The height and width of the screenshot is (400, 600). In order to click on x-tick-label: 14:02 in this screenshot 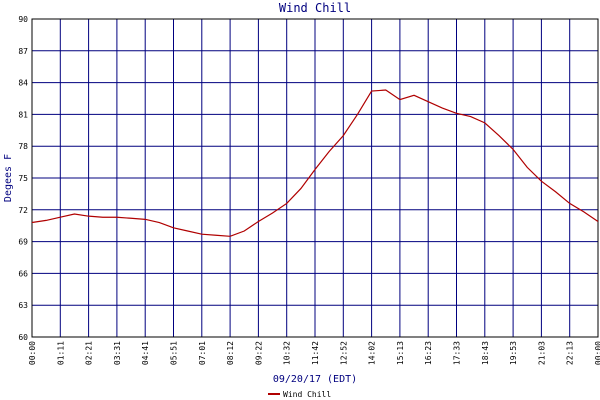, I will do `click(372, 353)`.